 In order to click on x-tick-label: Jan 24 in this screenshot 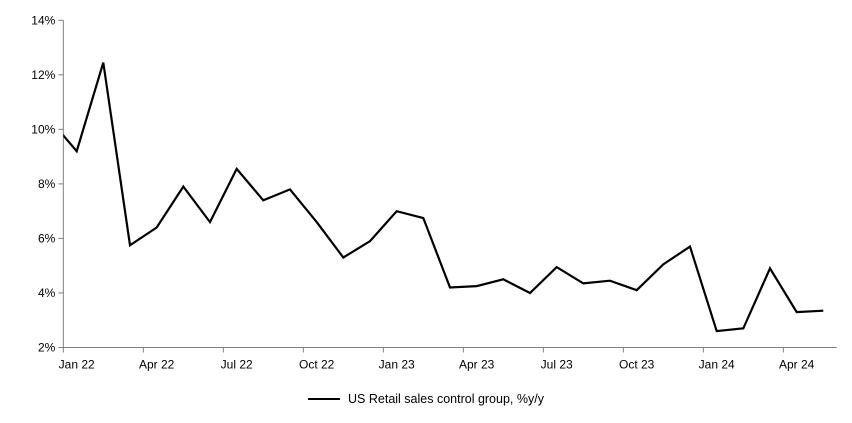, I will do `click(717, 365)`.